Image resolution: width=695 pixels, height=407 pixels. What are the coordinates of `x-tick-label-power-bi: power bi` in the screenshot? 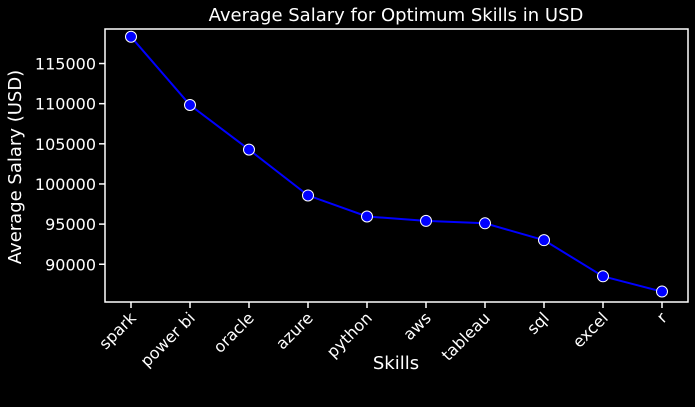 It's located at (168, 339).